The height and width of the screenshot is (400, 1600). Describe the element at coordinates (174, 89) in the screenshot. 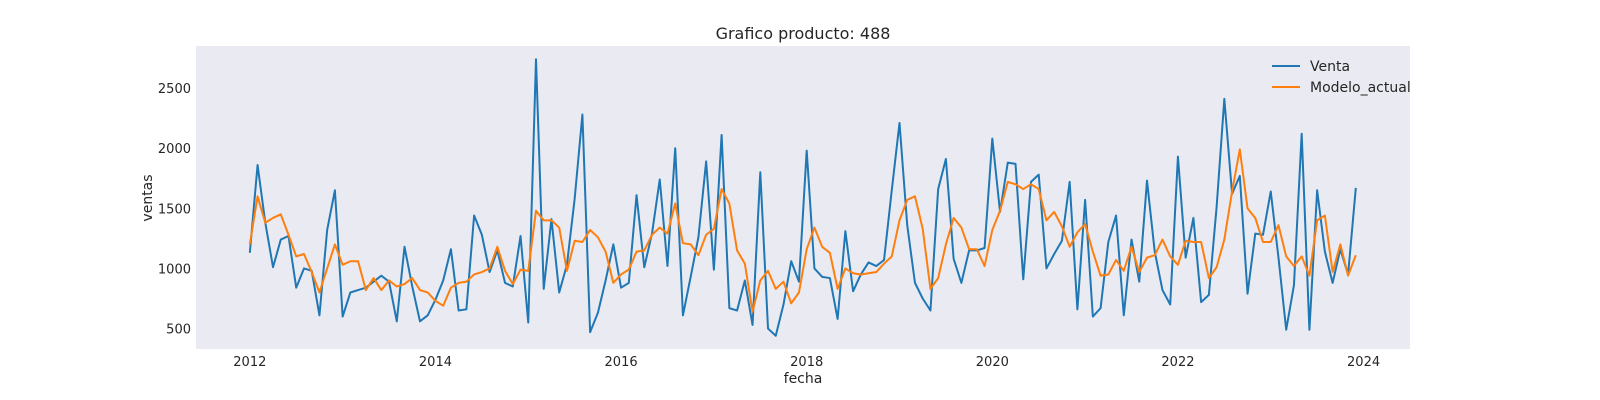

I see `y-tick-label: 2500` at that location.